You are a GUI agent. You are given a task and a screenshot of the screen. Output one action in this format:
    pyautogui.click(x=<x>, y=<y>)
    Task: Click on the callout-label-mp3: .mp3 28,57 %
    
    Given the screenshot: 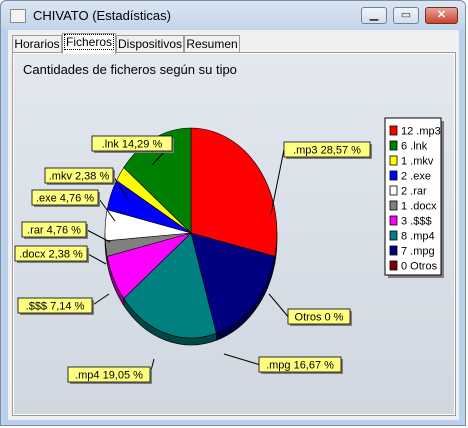 What is the action you would take?
    pyautogui.click(x=327, y=151)
    